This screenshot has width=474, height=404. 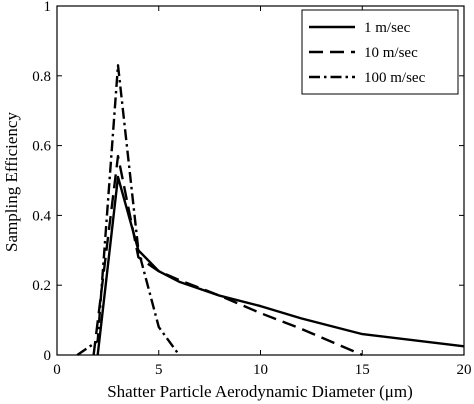 I want to click on y-tick-label: 0.8, so click(x=41, y=77).